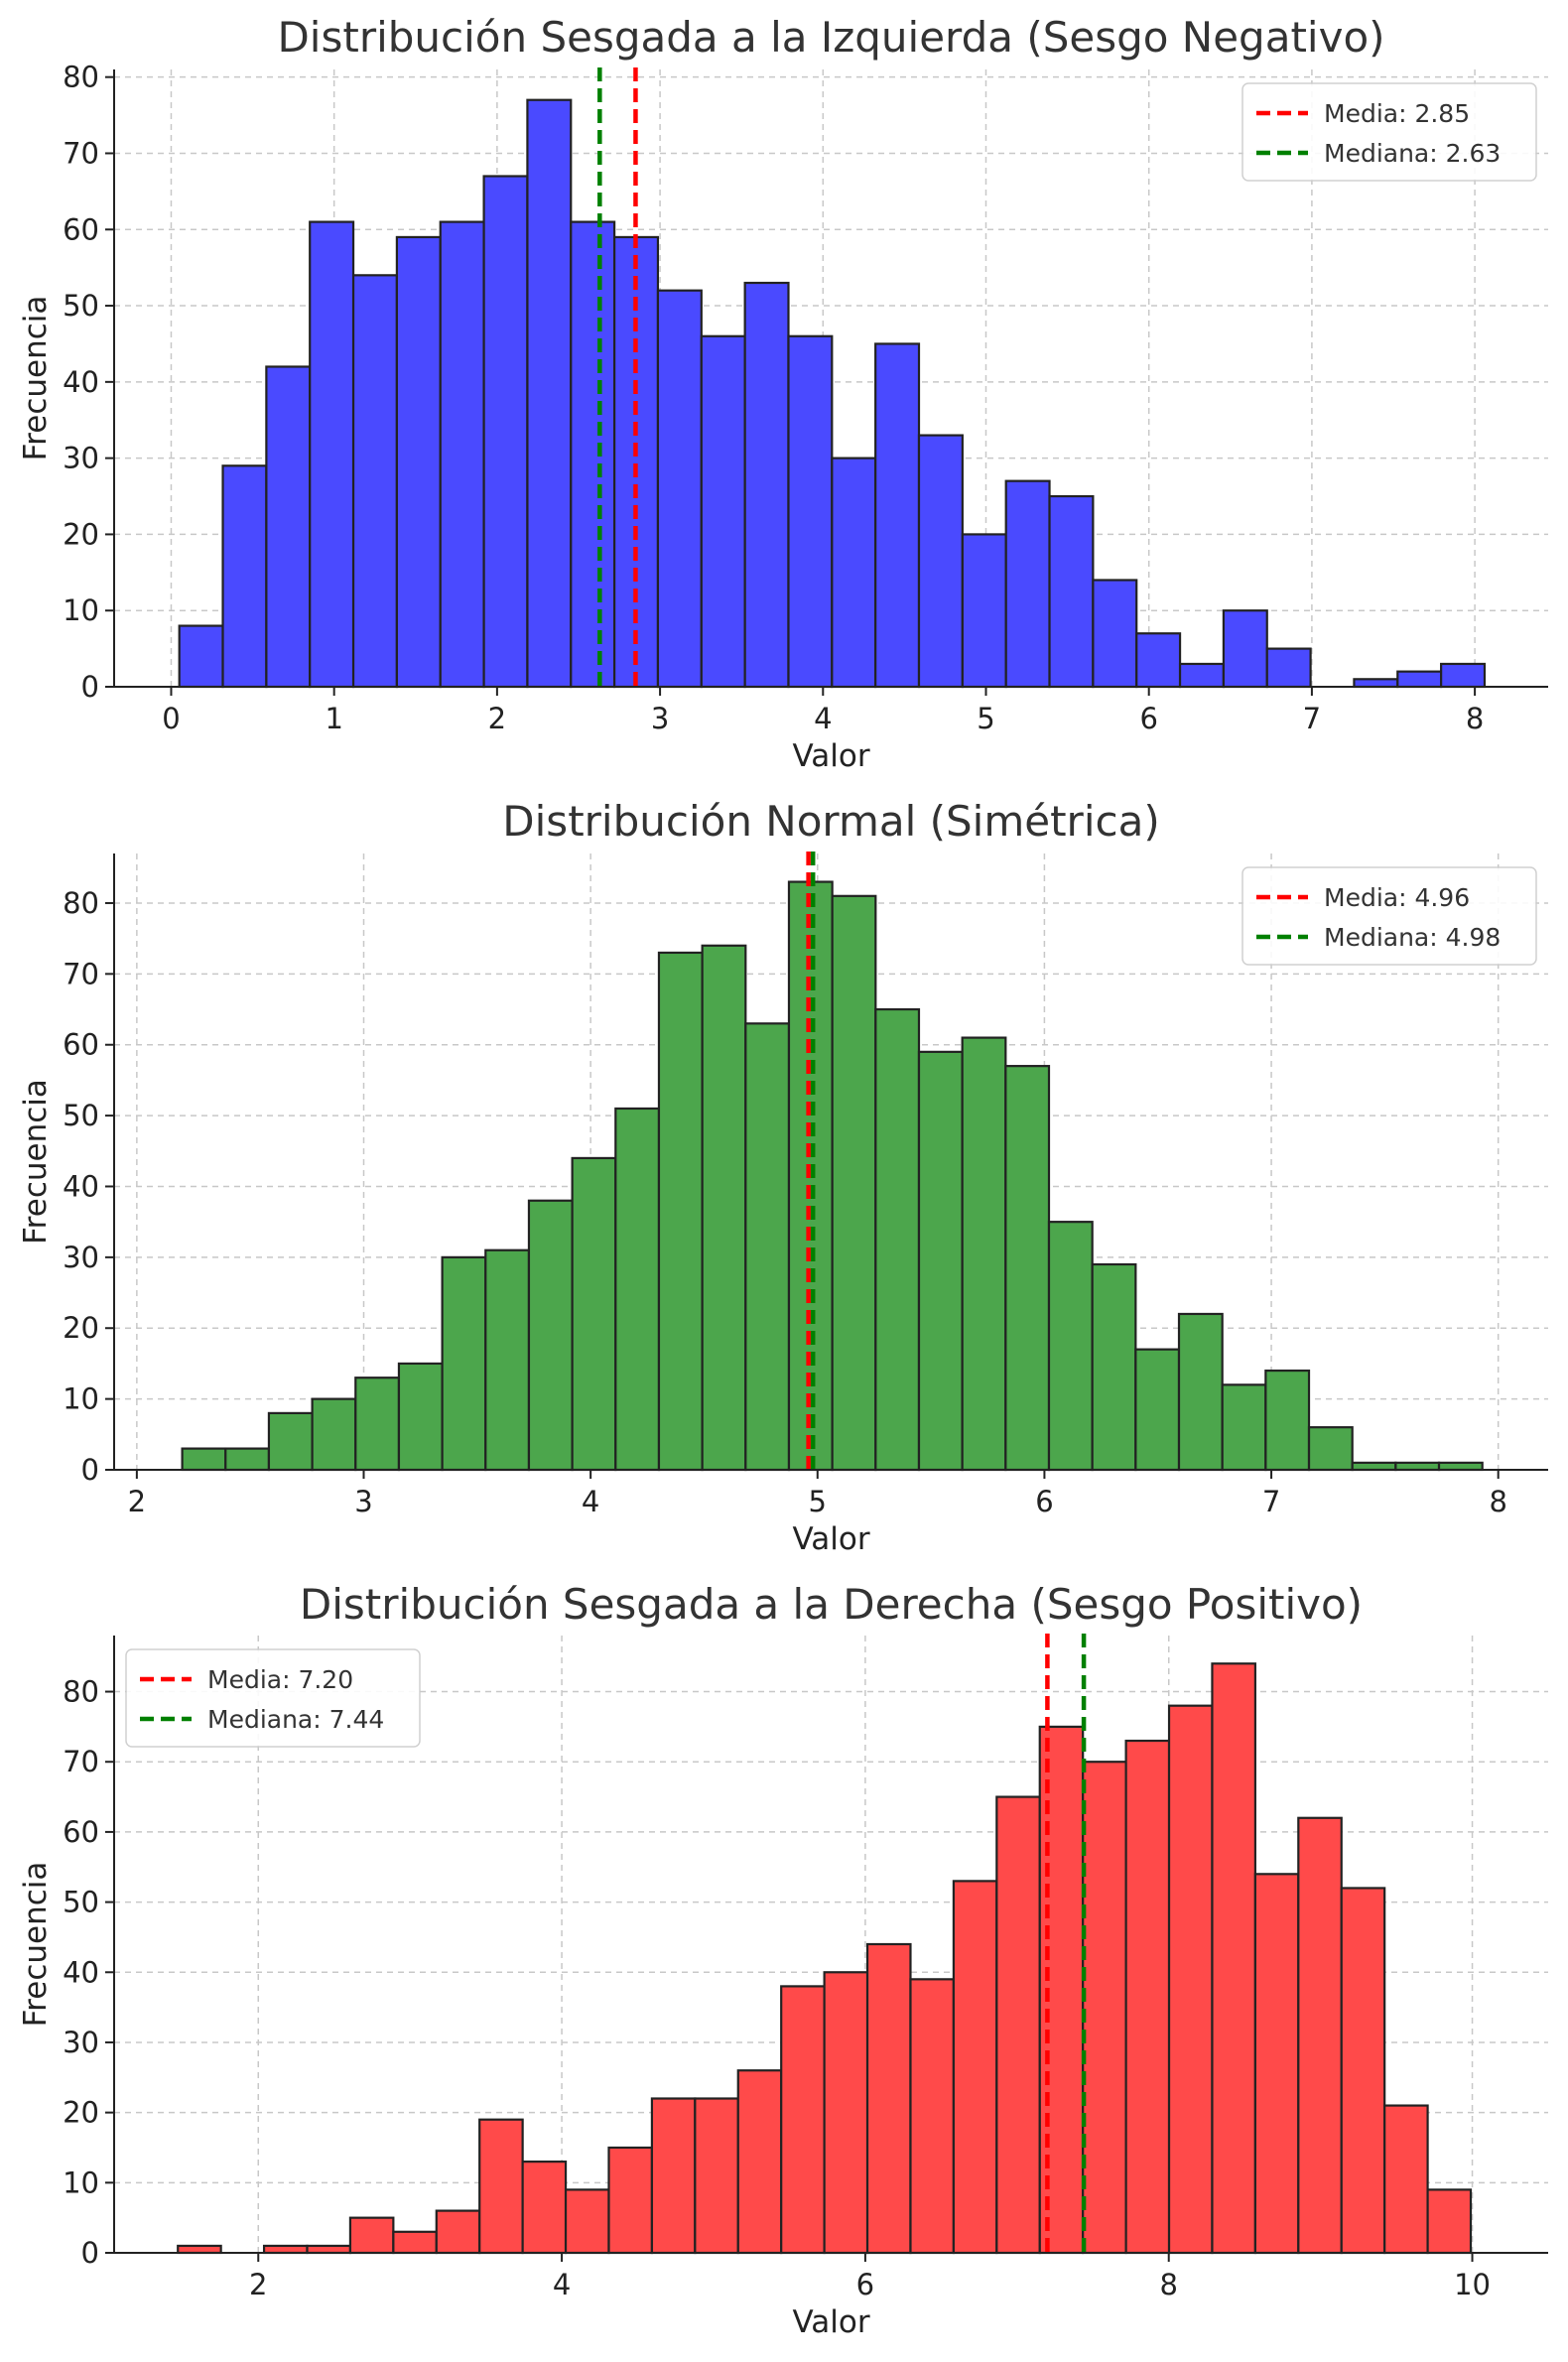 The width and height of the screenshot is (1568, 2362). I want to click on x-tick-label: 3, so click(660, 718).